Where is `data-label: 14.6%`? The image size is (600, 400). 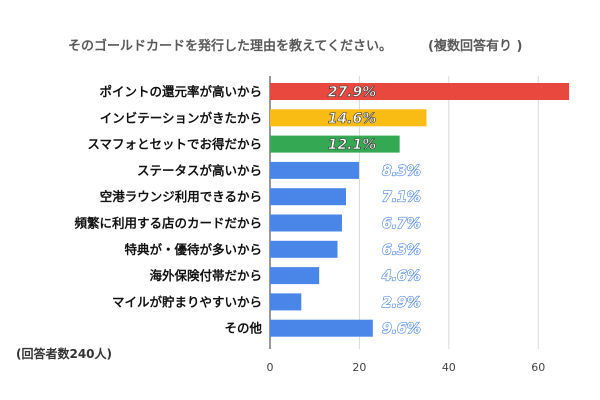
data-label: 14.6% is located at coordinates (352, 119).